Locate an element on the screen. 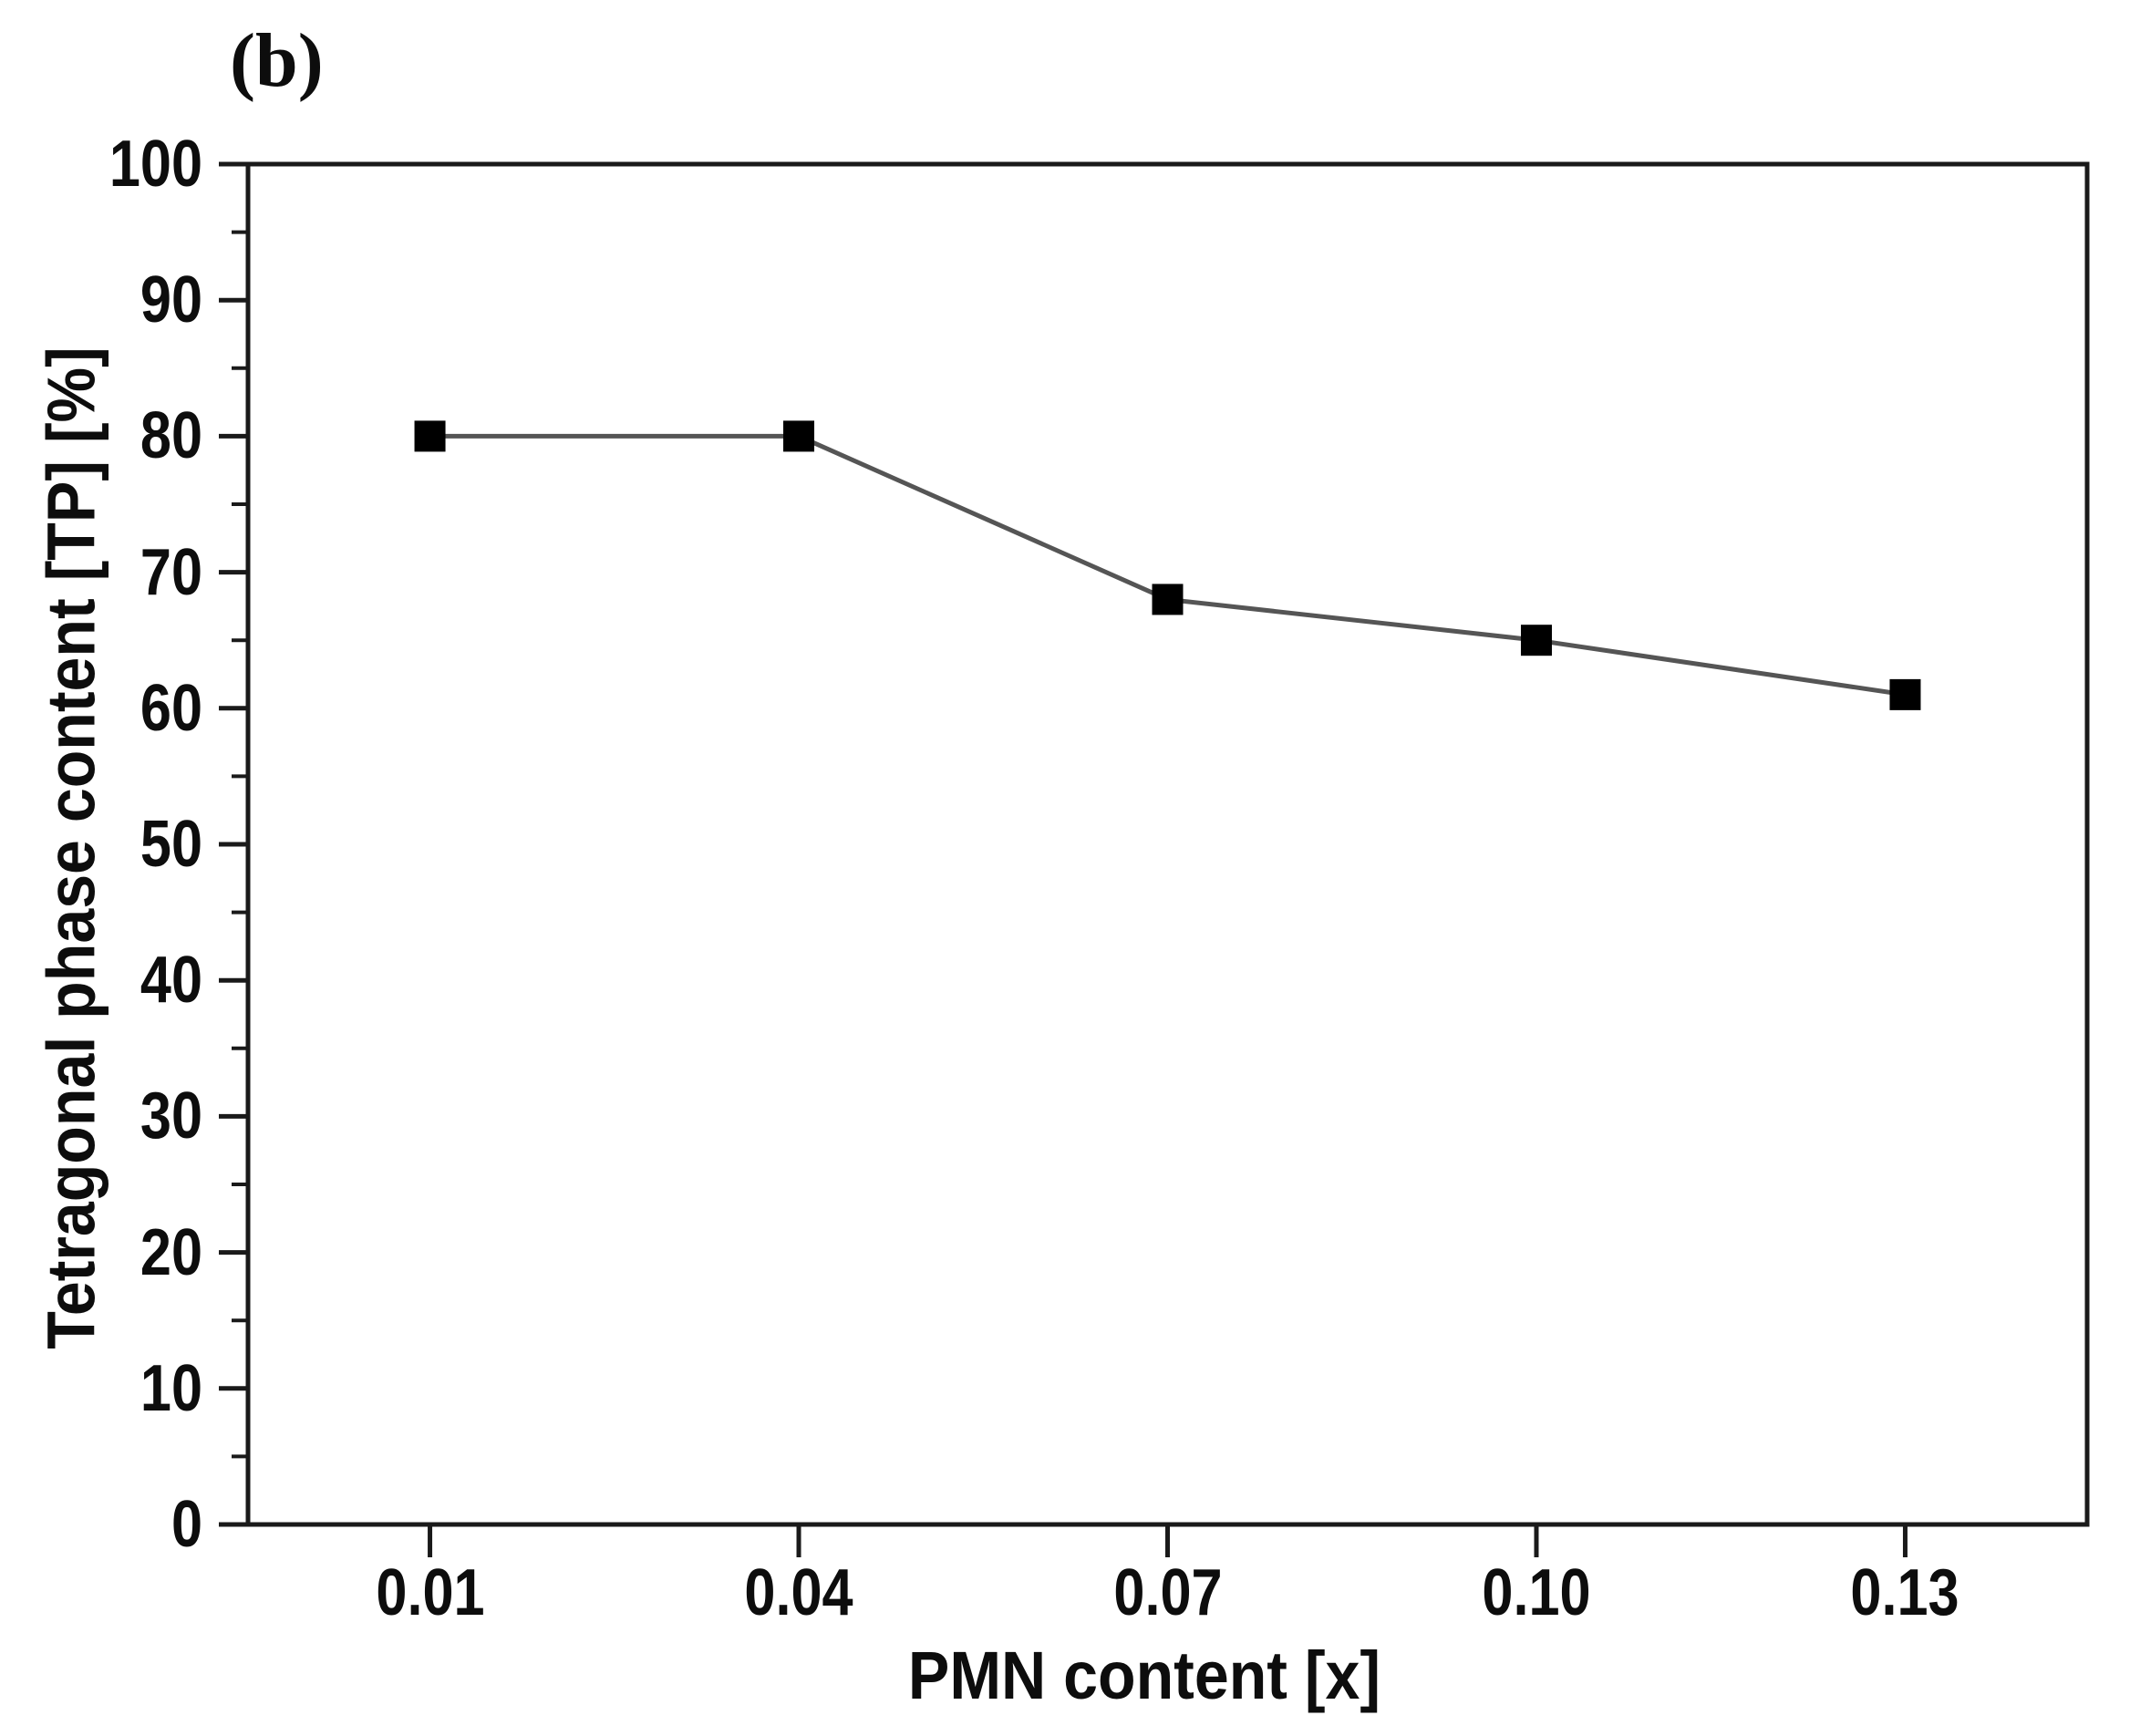  y-tick-label: 10 is located at coordinates (171, 1388).